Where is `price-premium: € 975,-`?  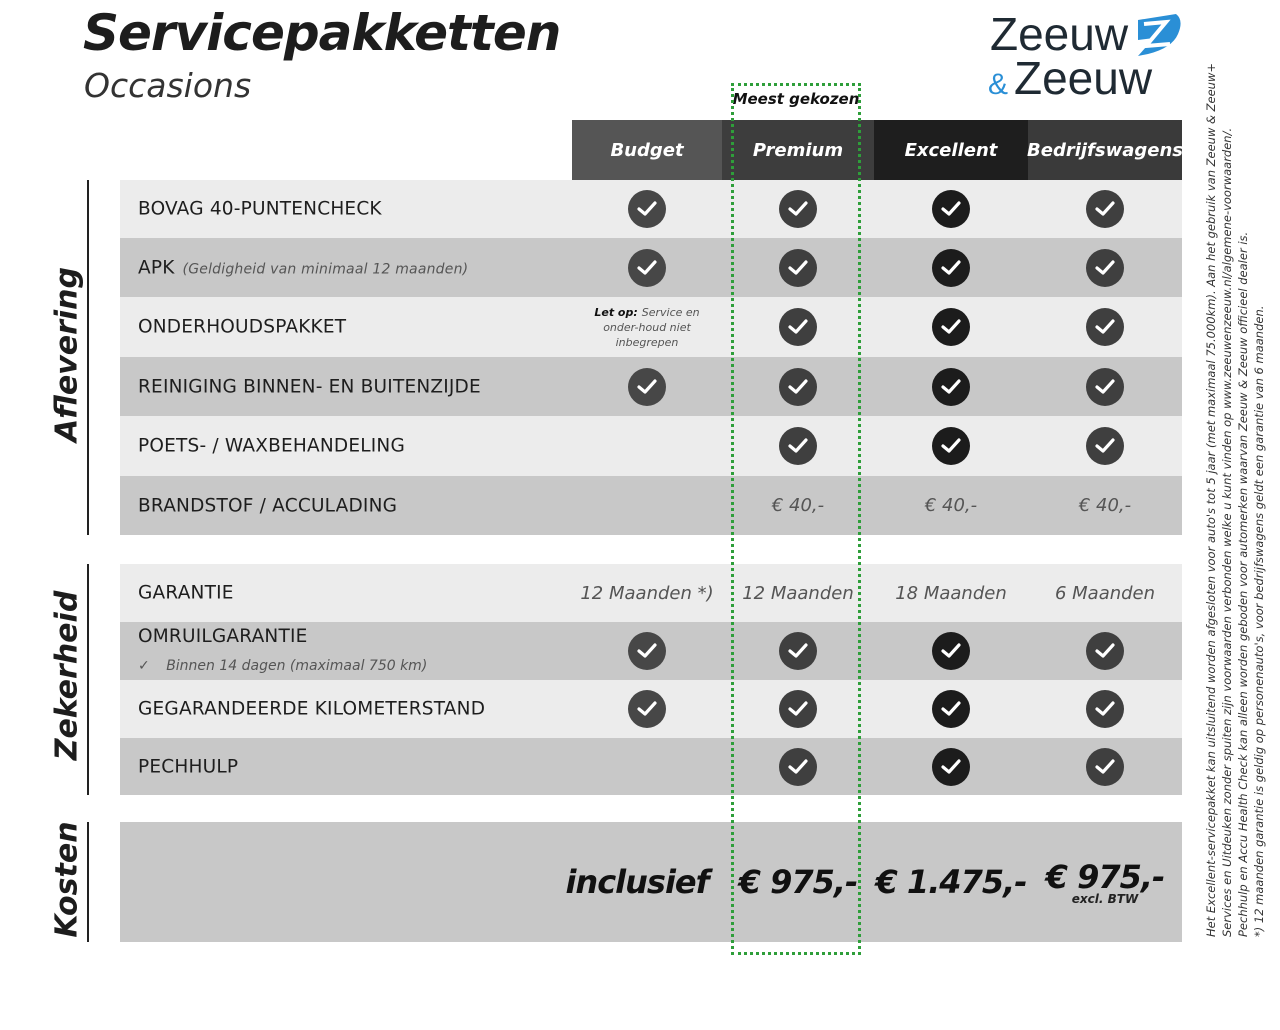
price-premium: € 975,- is located at coordinates (798, 882).